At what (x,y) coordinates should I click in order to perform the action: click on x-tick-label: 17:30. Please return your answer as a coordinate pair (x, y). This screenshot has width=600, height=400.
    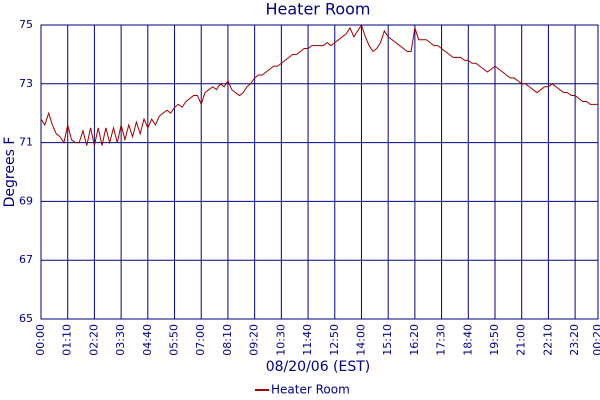
    Looking at the image, I should click on (441, 340).